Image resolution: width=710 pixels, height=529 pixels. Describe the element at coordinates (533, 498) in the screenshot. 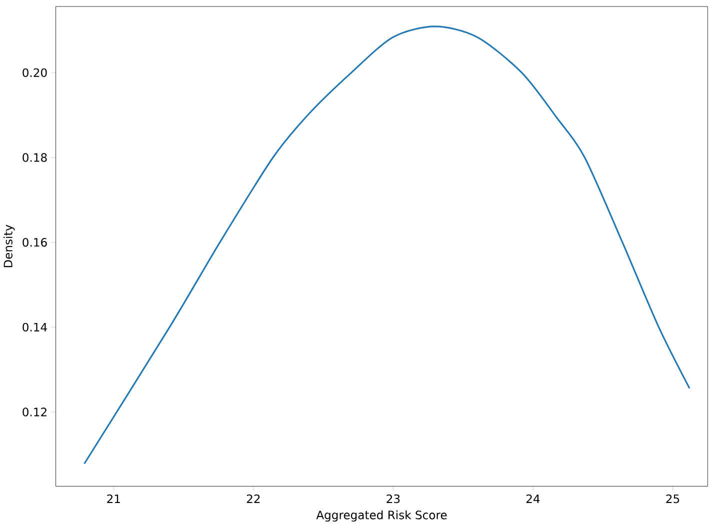

I see `x-tick-label: 24` at that location.